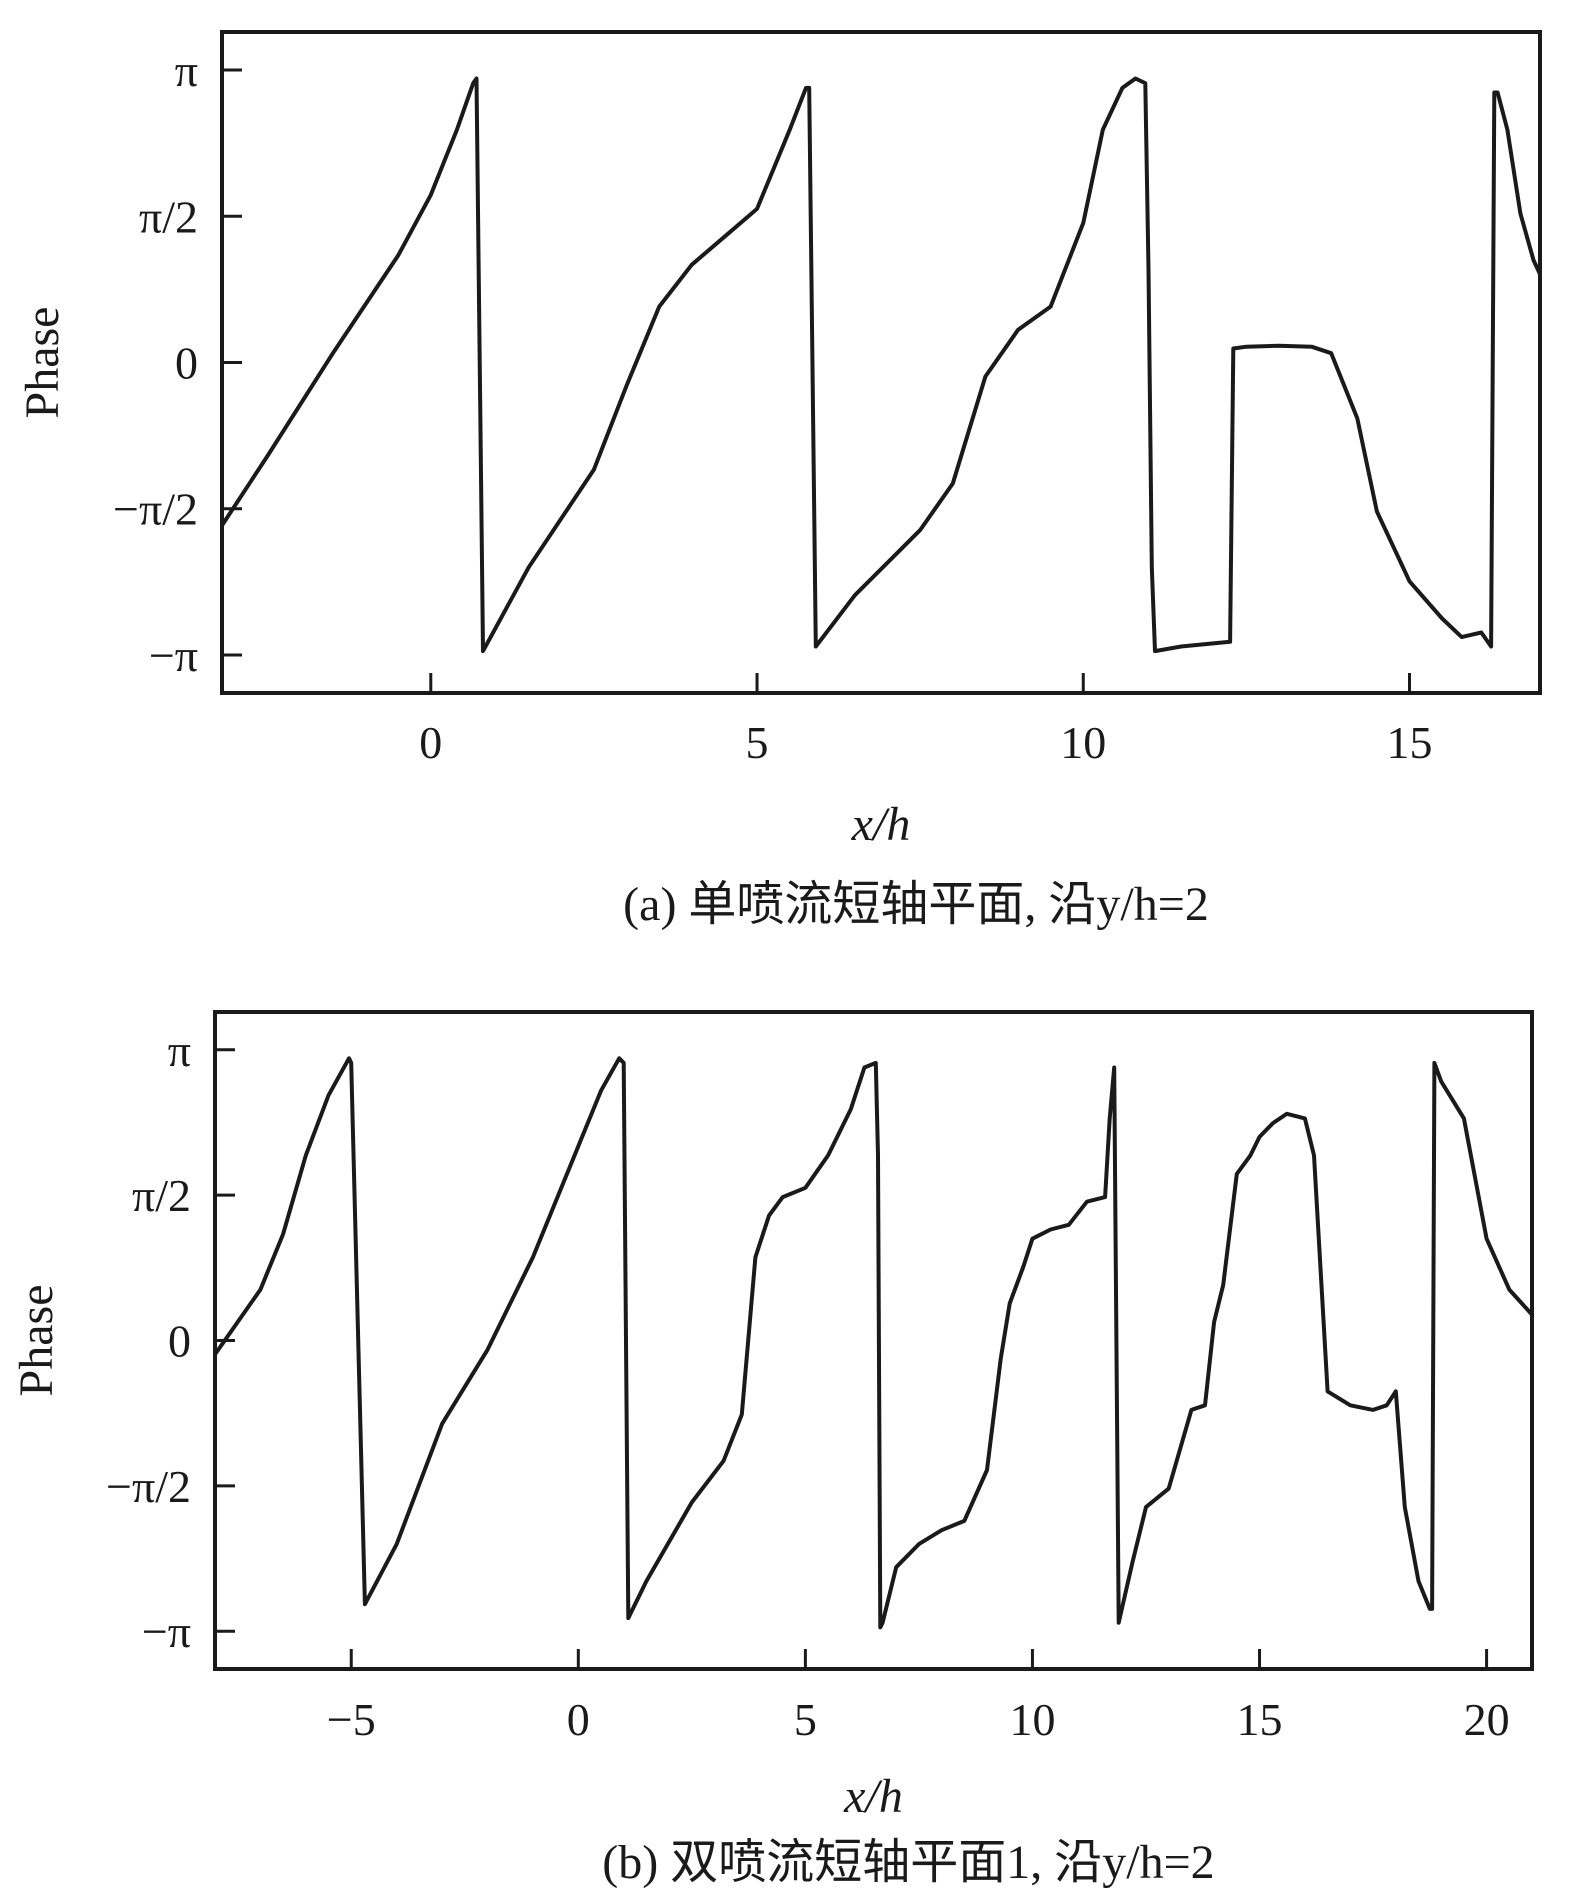 This screenshot has width=1590, height=1900. Describe the element at coordinates (1487, 1719) in the screenshot. I see `x-tick-label: 20` at that location.